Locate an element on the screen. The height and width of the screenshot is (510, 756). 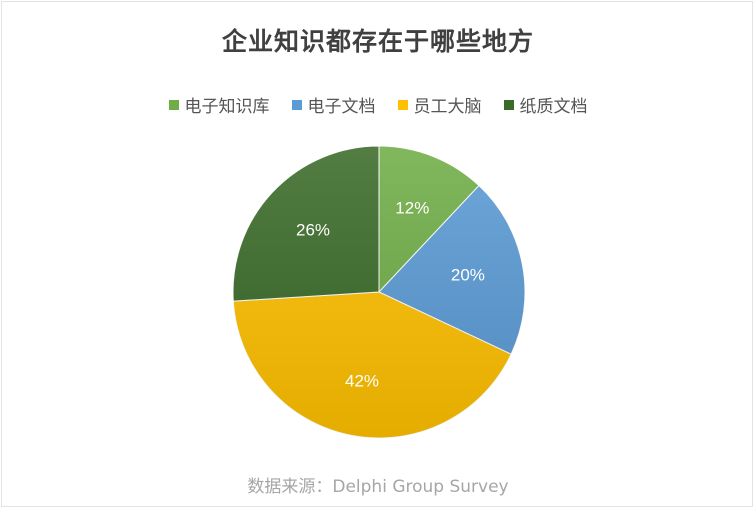
legend-item-e-documents: 电子文档 is located at coordinates (333, 104).